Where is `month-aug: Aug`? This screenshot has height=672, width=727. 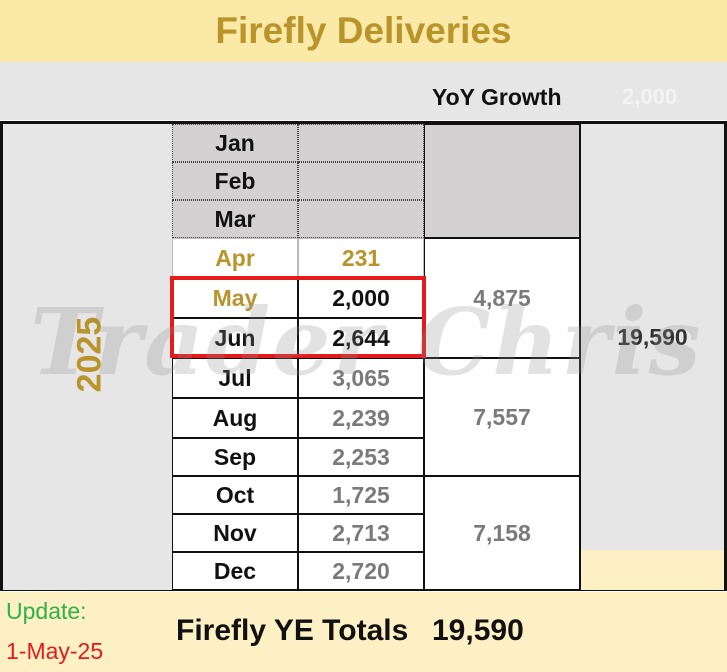 month-aug: Aug is located at coordinates (235, 418).